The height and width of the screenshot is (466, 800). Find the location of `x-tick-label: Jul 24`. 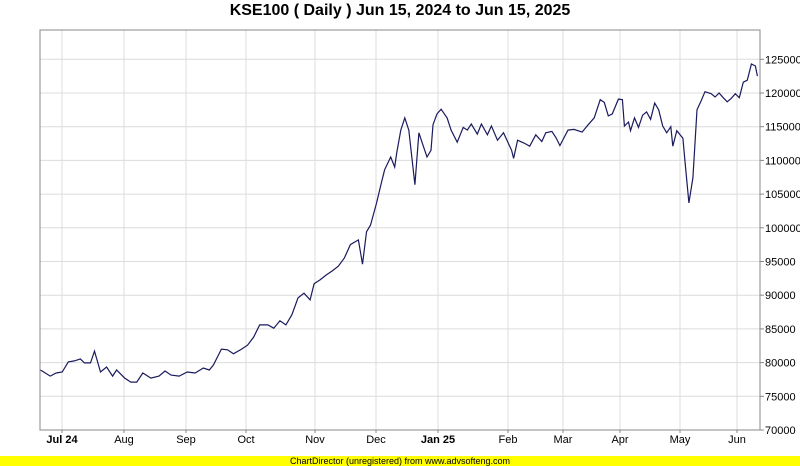

x-tick-label: Jul 24 is located at coordinates (62, 440).